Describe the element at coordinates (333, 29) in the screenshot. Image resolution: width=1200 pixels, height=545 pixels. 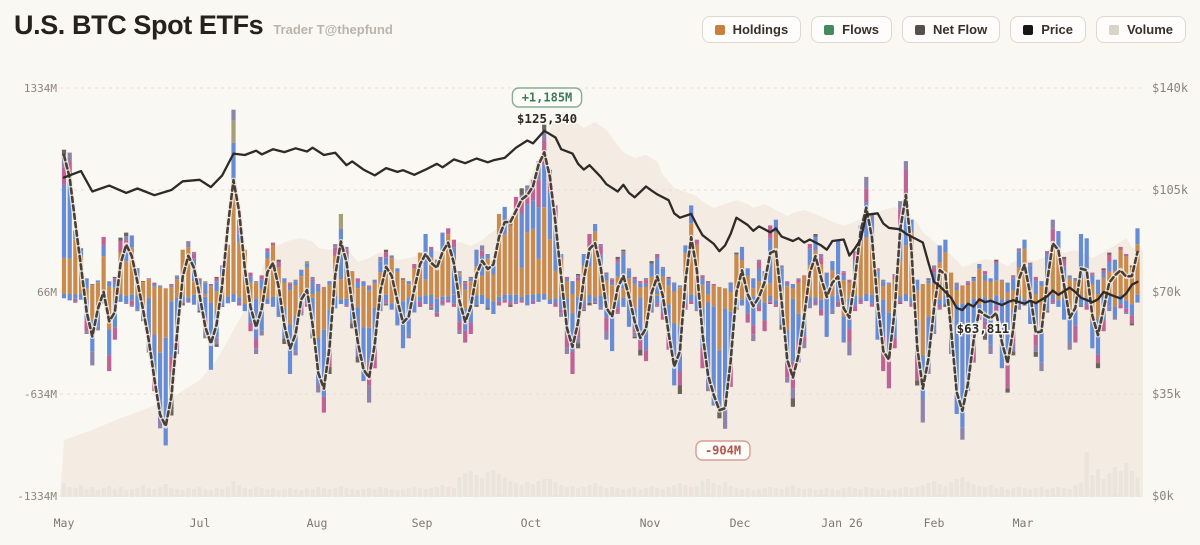
I see `page-subtitle: Trader T@thepfund` at that location.